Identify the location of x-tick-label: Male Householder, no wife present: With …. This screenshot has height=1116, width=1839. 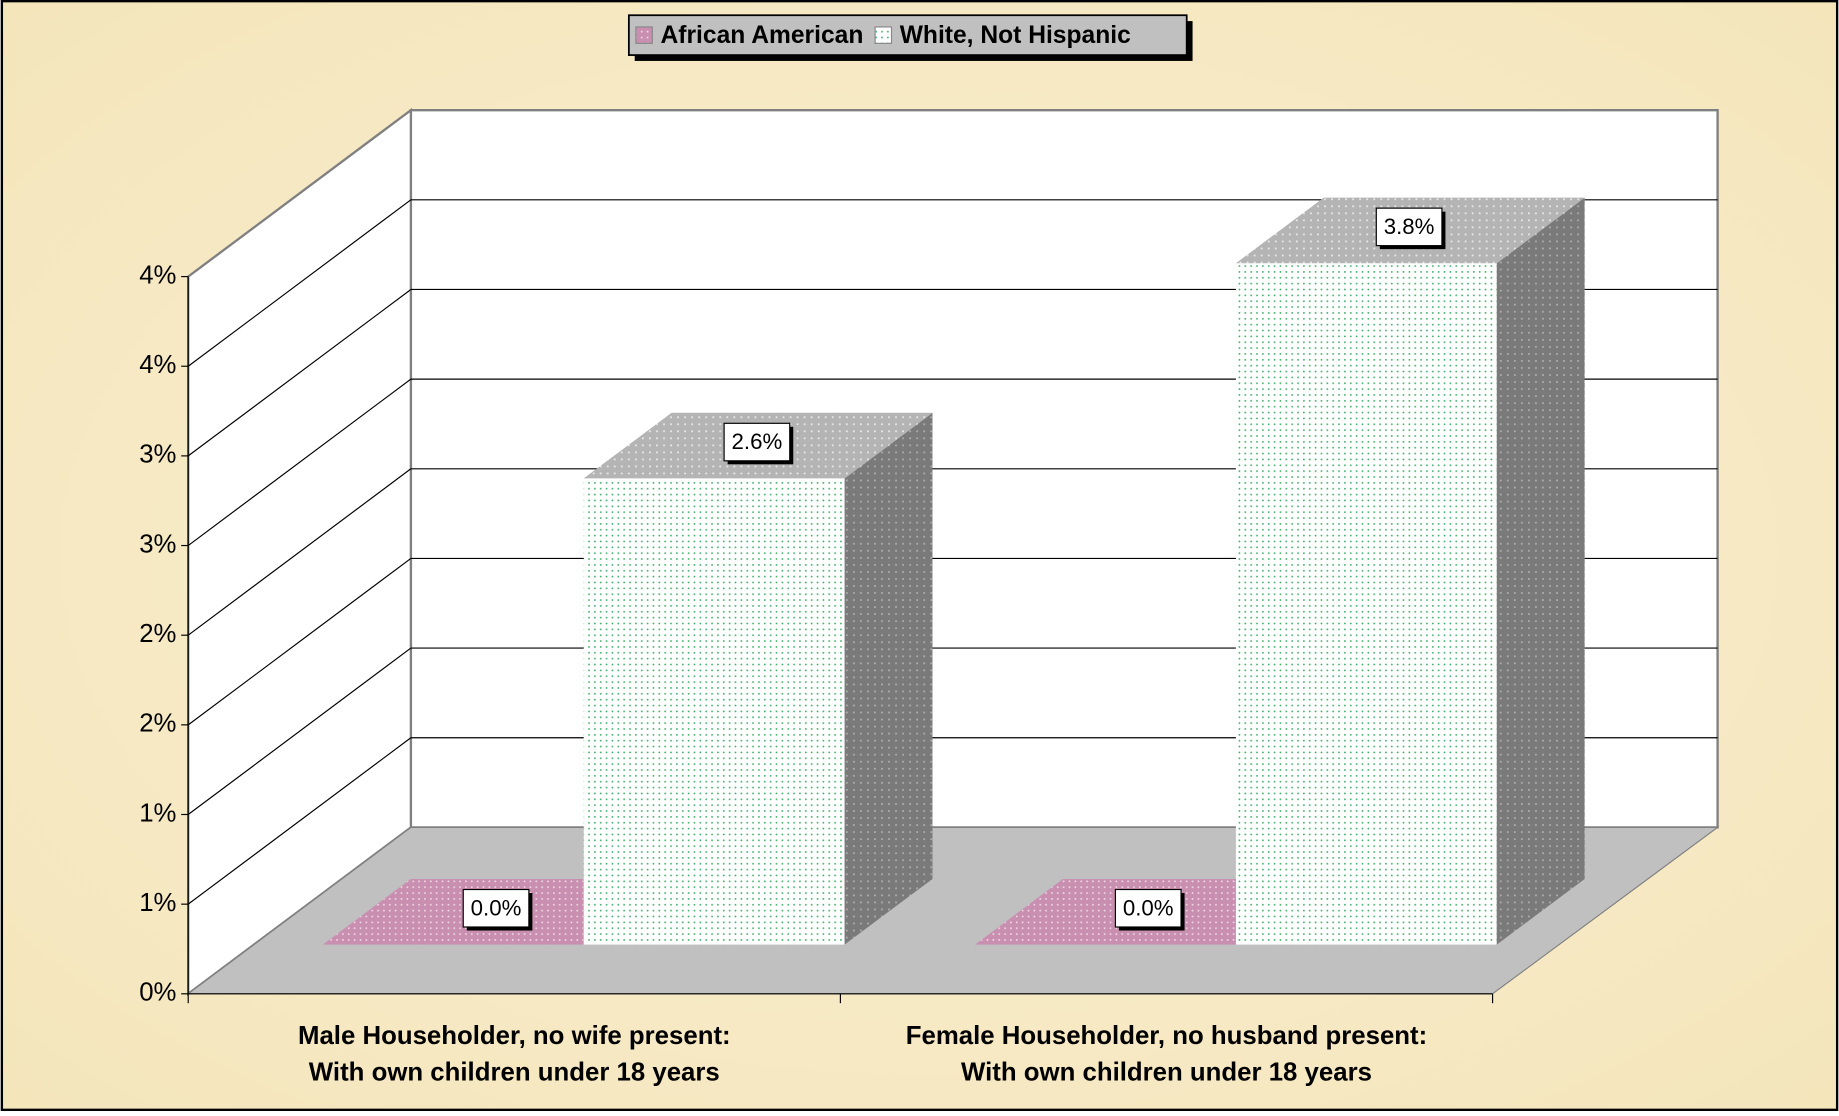
(514, 1053).